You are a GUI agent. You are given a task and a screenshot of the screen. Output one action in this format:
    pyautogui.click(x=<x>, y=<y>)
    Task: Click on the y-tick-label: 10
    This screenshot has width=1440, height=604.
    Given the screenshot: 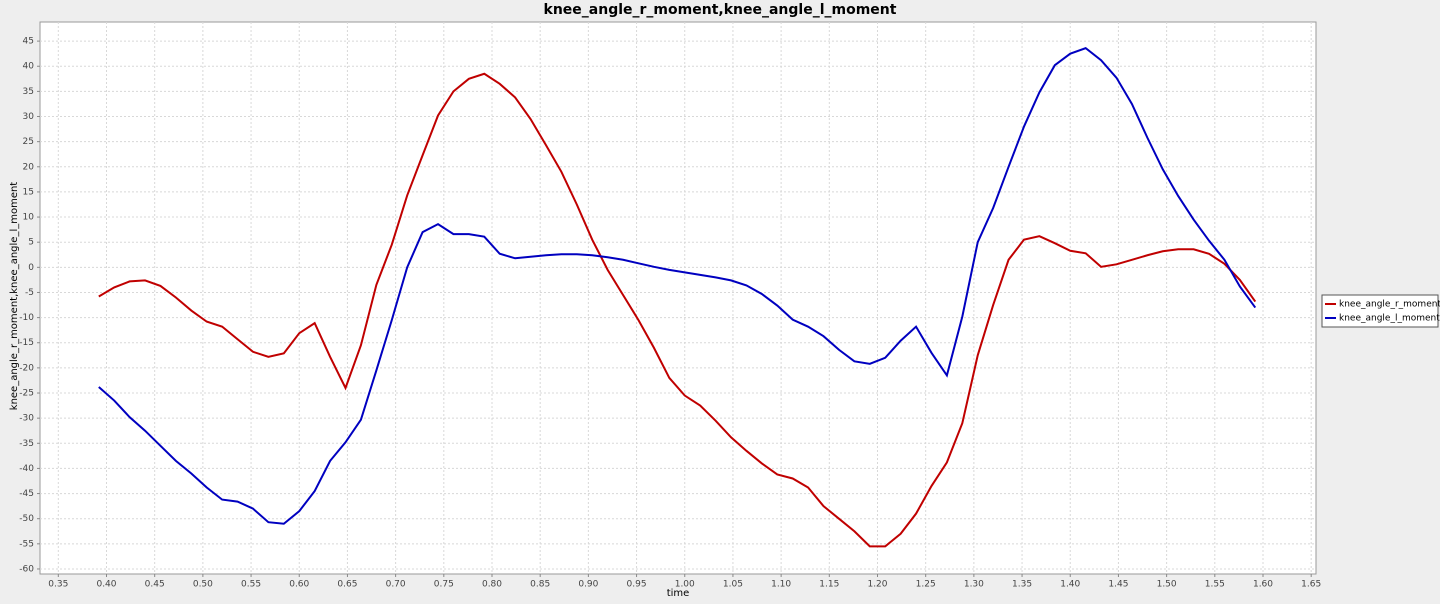 What is the action you would take?
    pyautogui.click(x=29, y=218)
    